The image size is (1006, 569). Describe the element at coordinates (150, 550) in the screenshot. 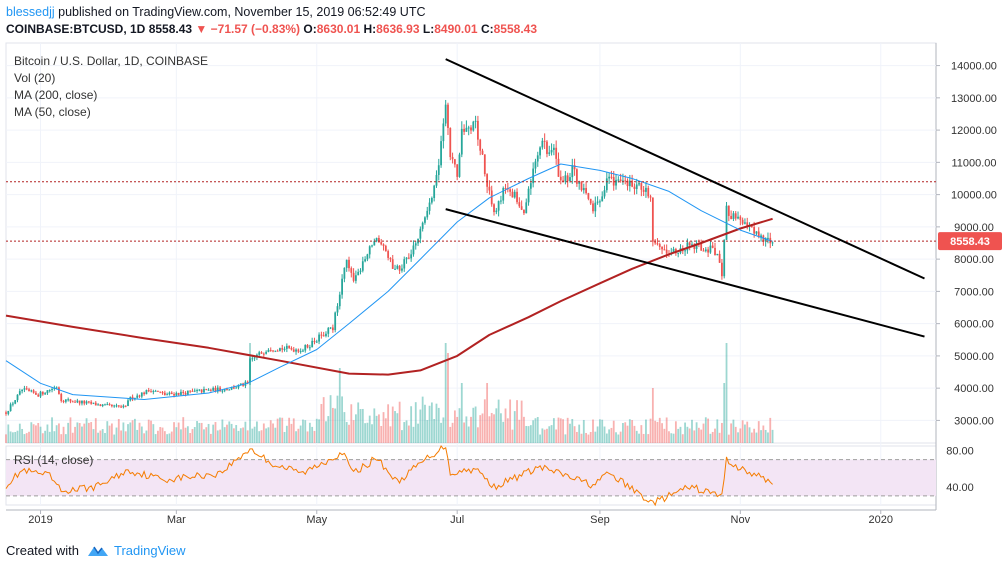

I see `footer-brand: TradingView` at that location.